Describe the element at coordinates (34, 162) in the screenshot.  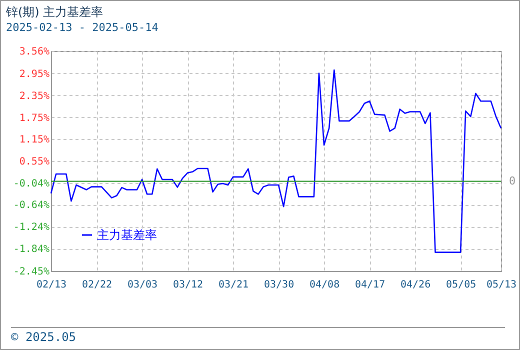
I see `y-tick-label: 0.55%` at that location.